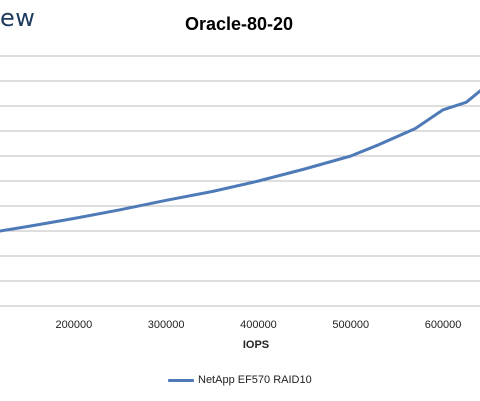 This screenshot has width=480, height=401. I want to click on x-tick-label: 600000, so click(443, 325).